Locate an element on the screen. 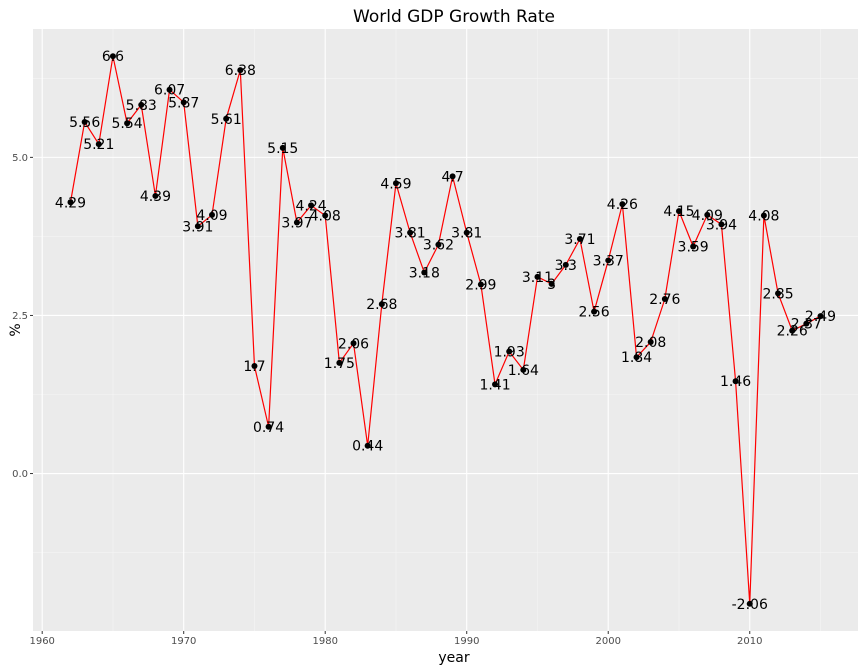 The width and height of the screenshot is (864, 672). x-tick-label: 1960 is located at coordinates (41, 641).